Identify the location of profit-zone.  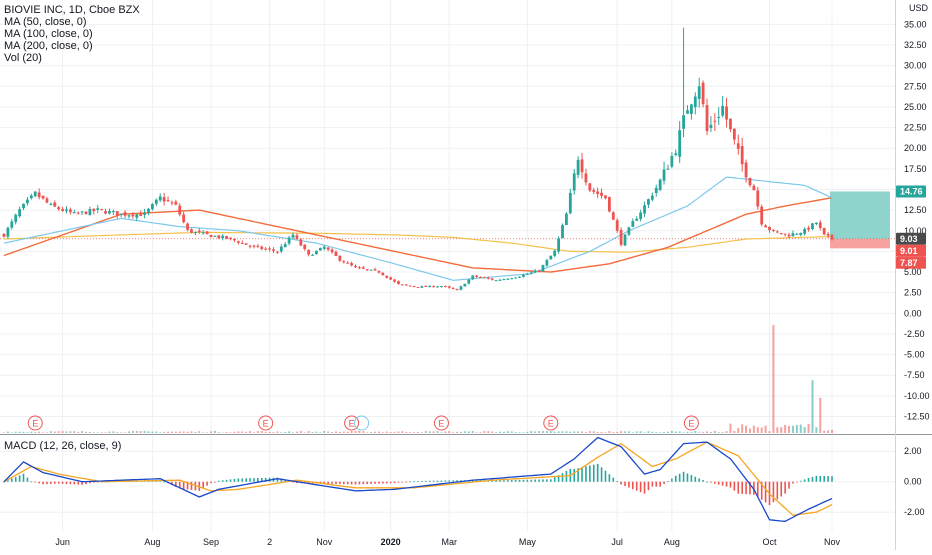
(860, 215).